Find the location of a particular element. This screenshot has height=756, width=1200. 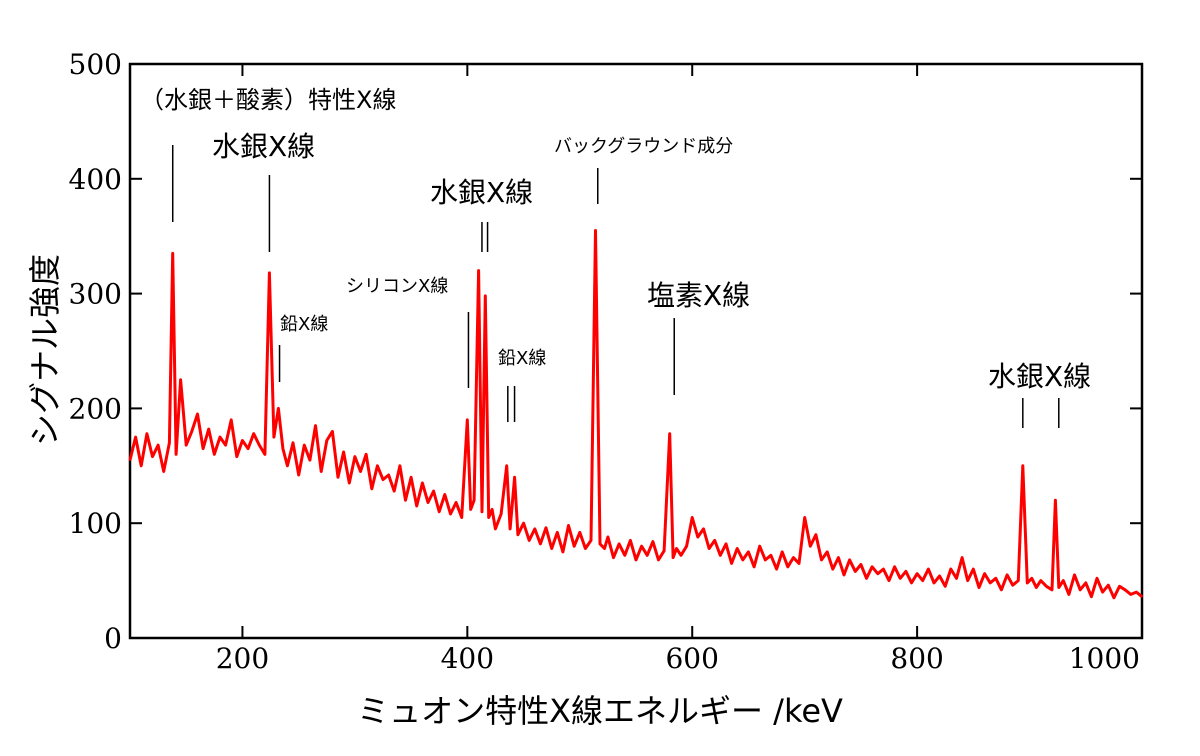

x-tick-label: 200 is located at coordinates (242, 658).